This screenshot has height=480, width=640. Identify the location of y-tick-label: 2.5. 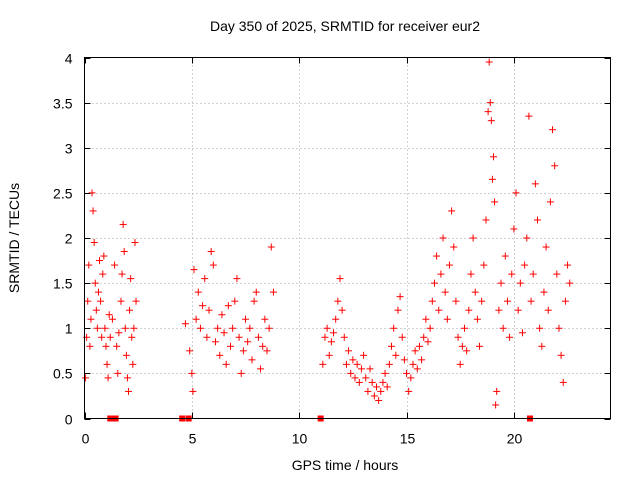
(63, 194).